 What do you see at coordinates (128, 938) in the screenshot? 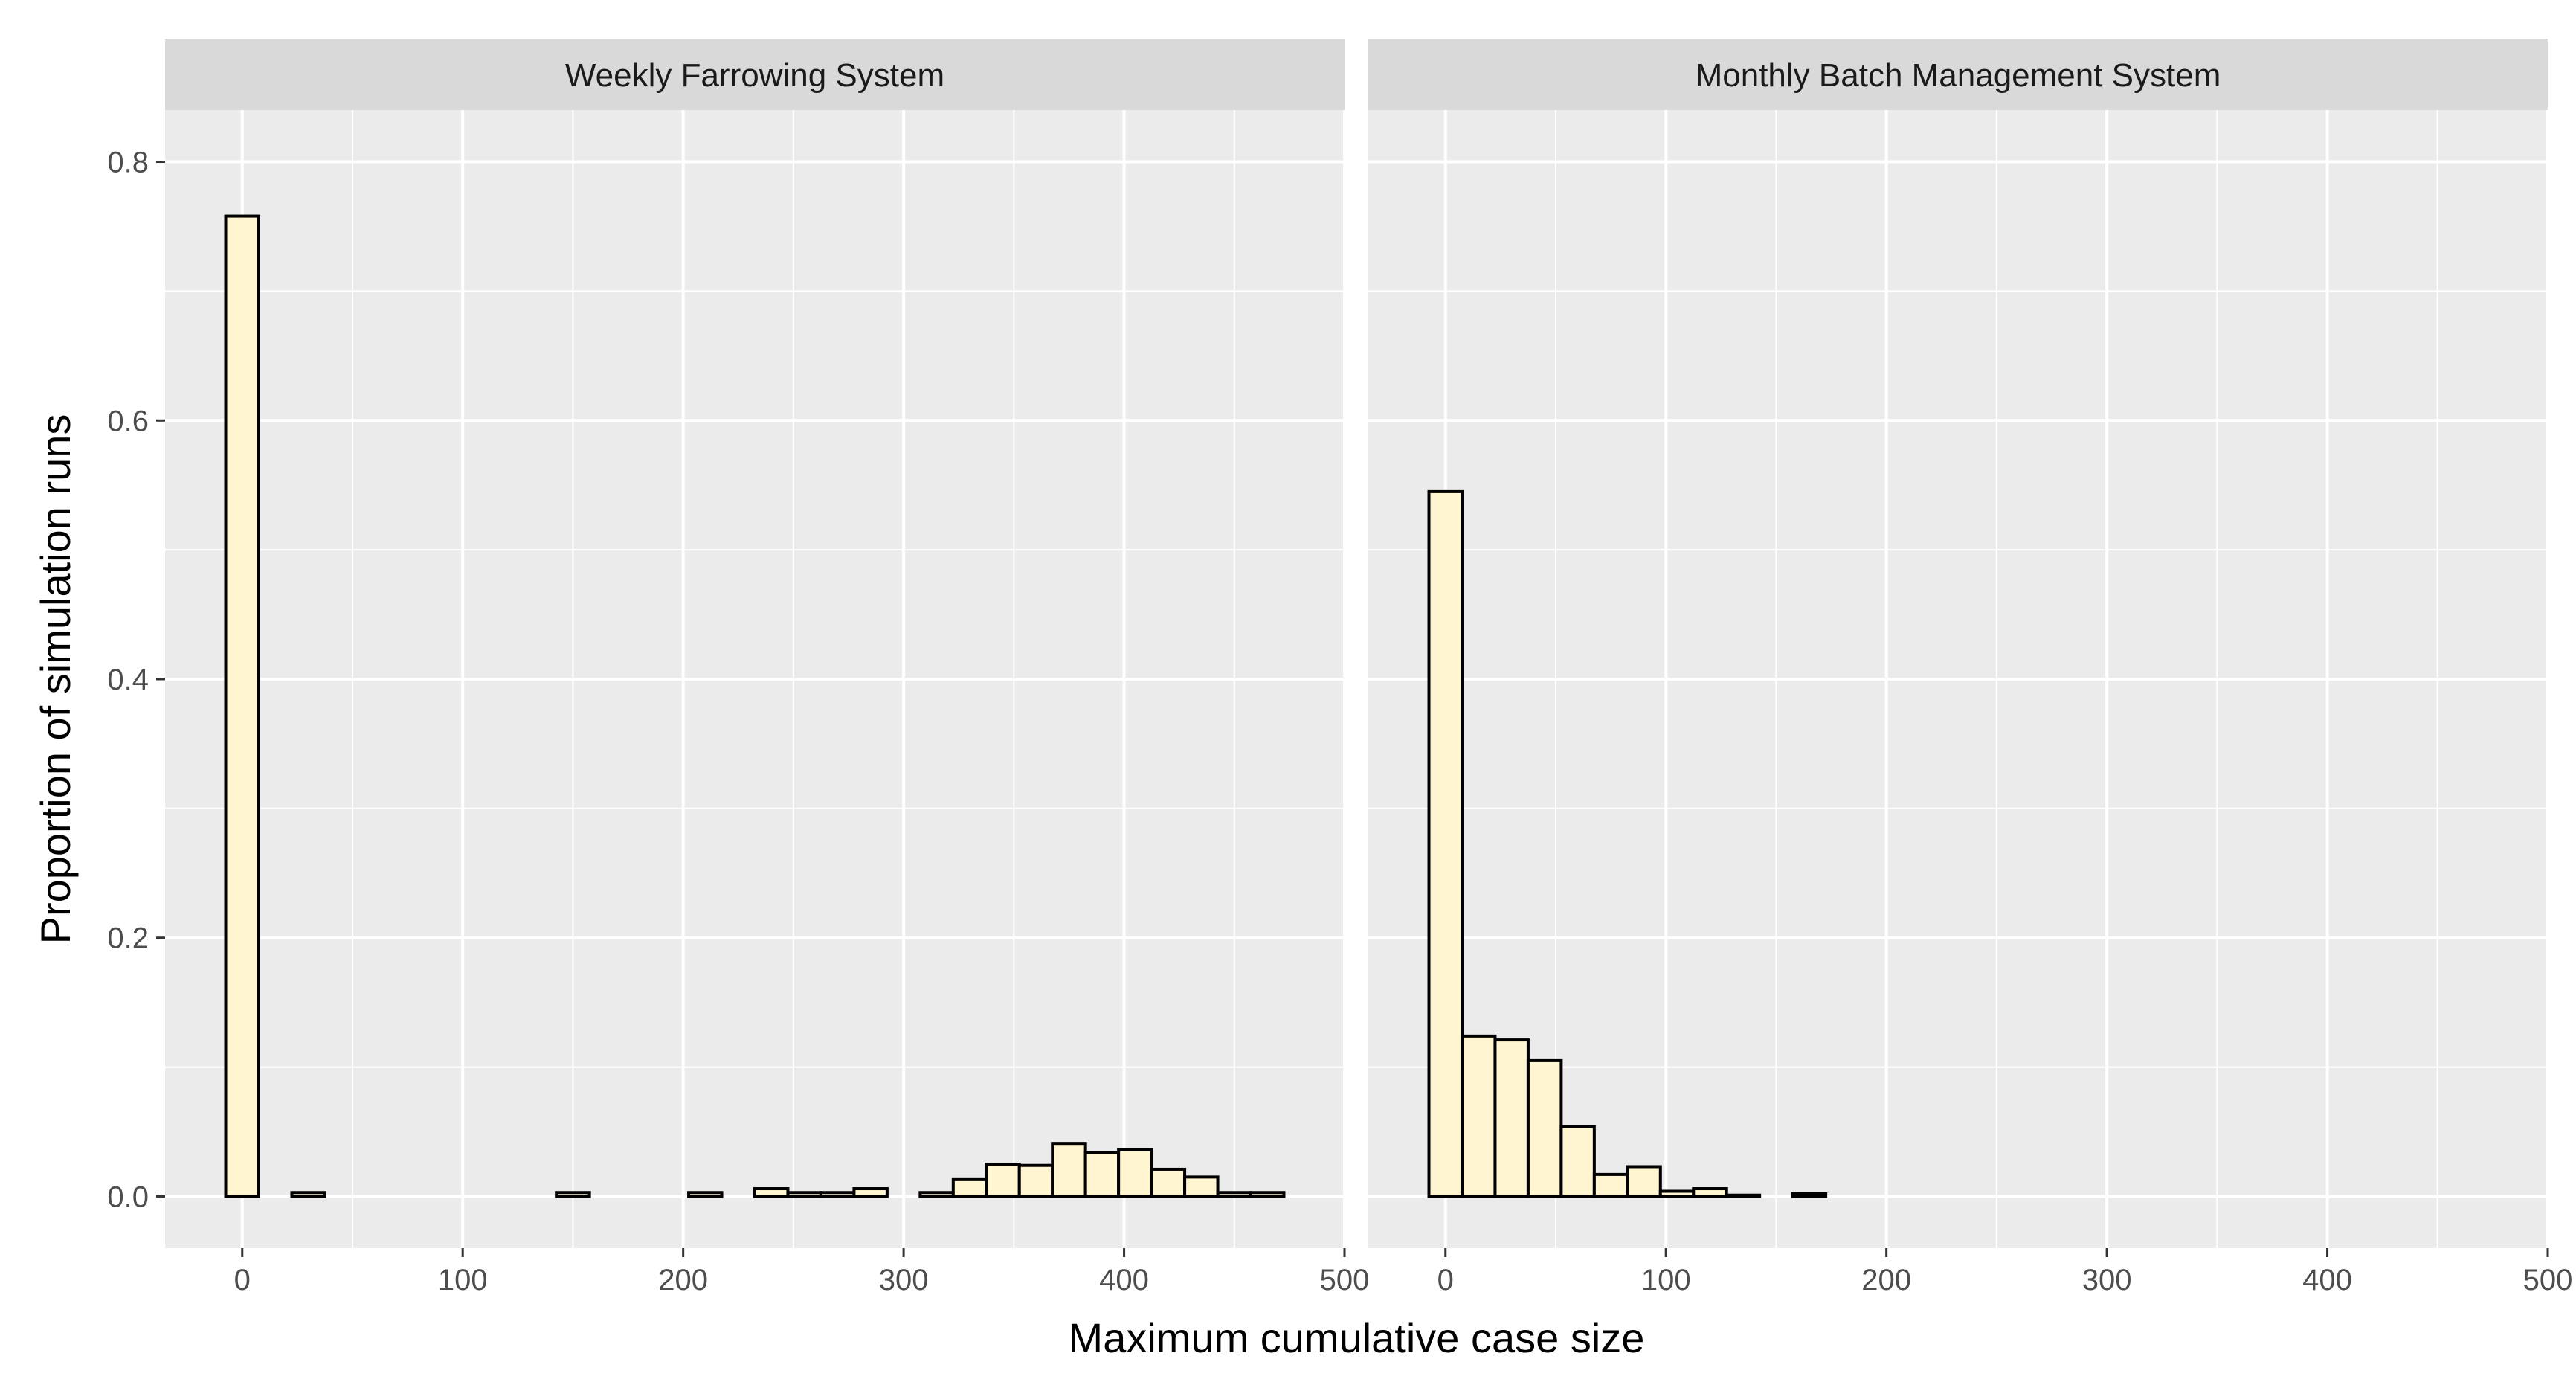
I see `y-tick-label: 0.2` at bounding box center [128, 938].